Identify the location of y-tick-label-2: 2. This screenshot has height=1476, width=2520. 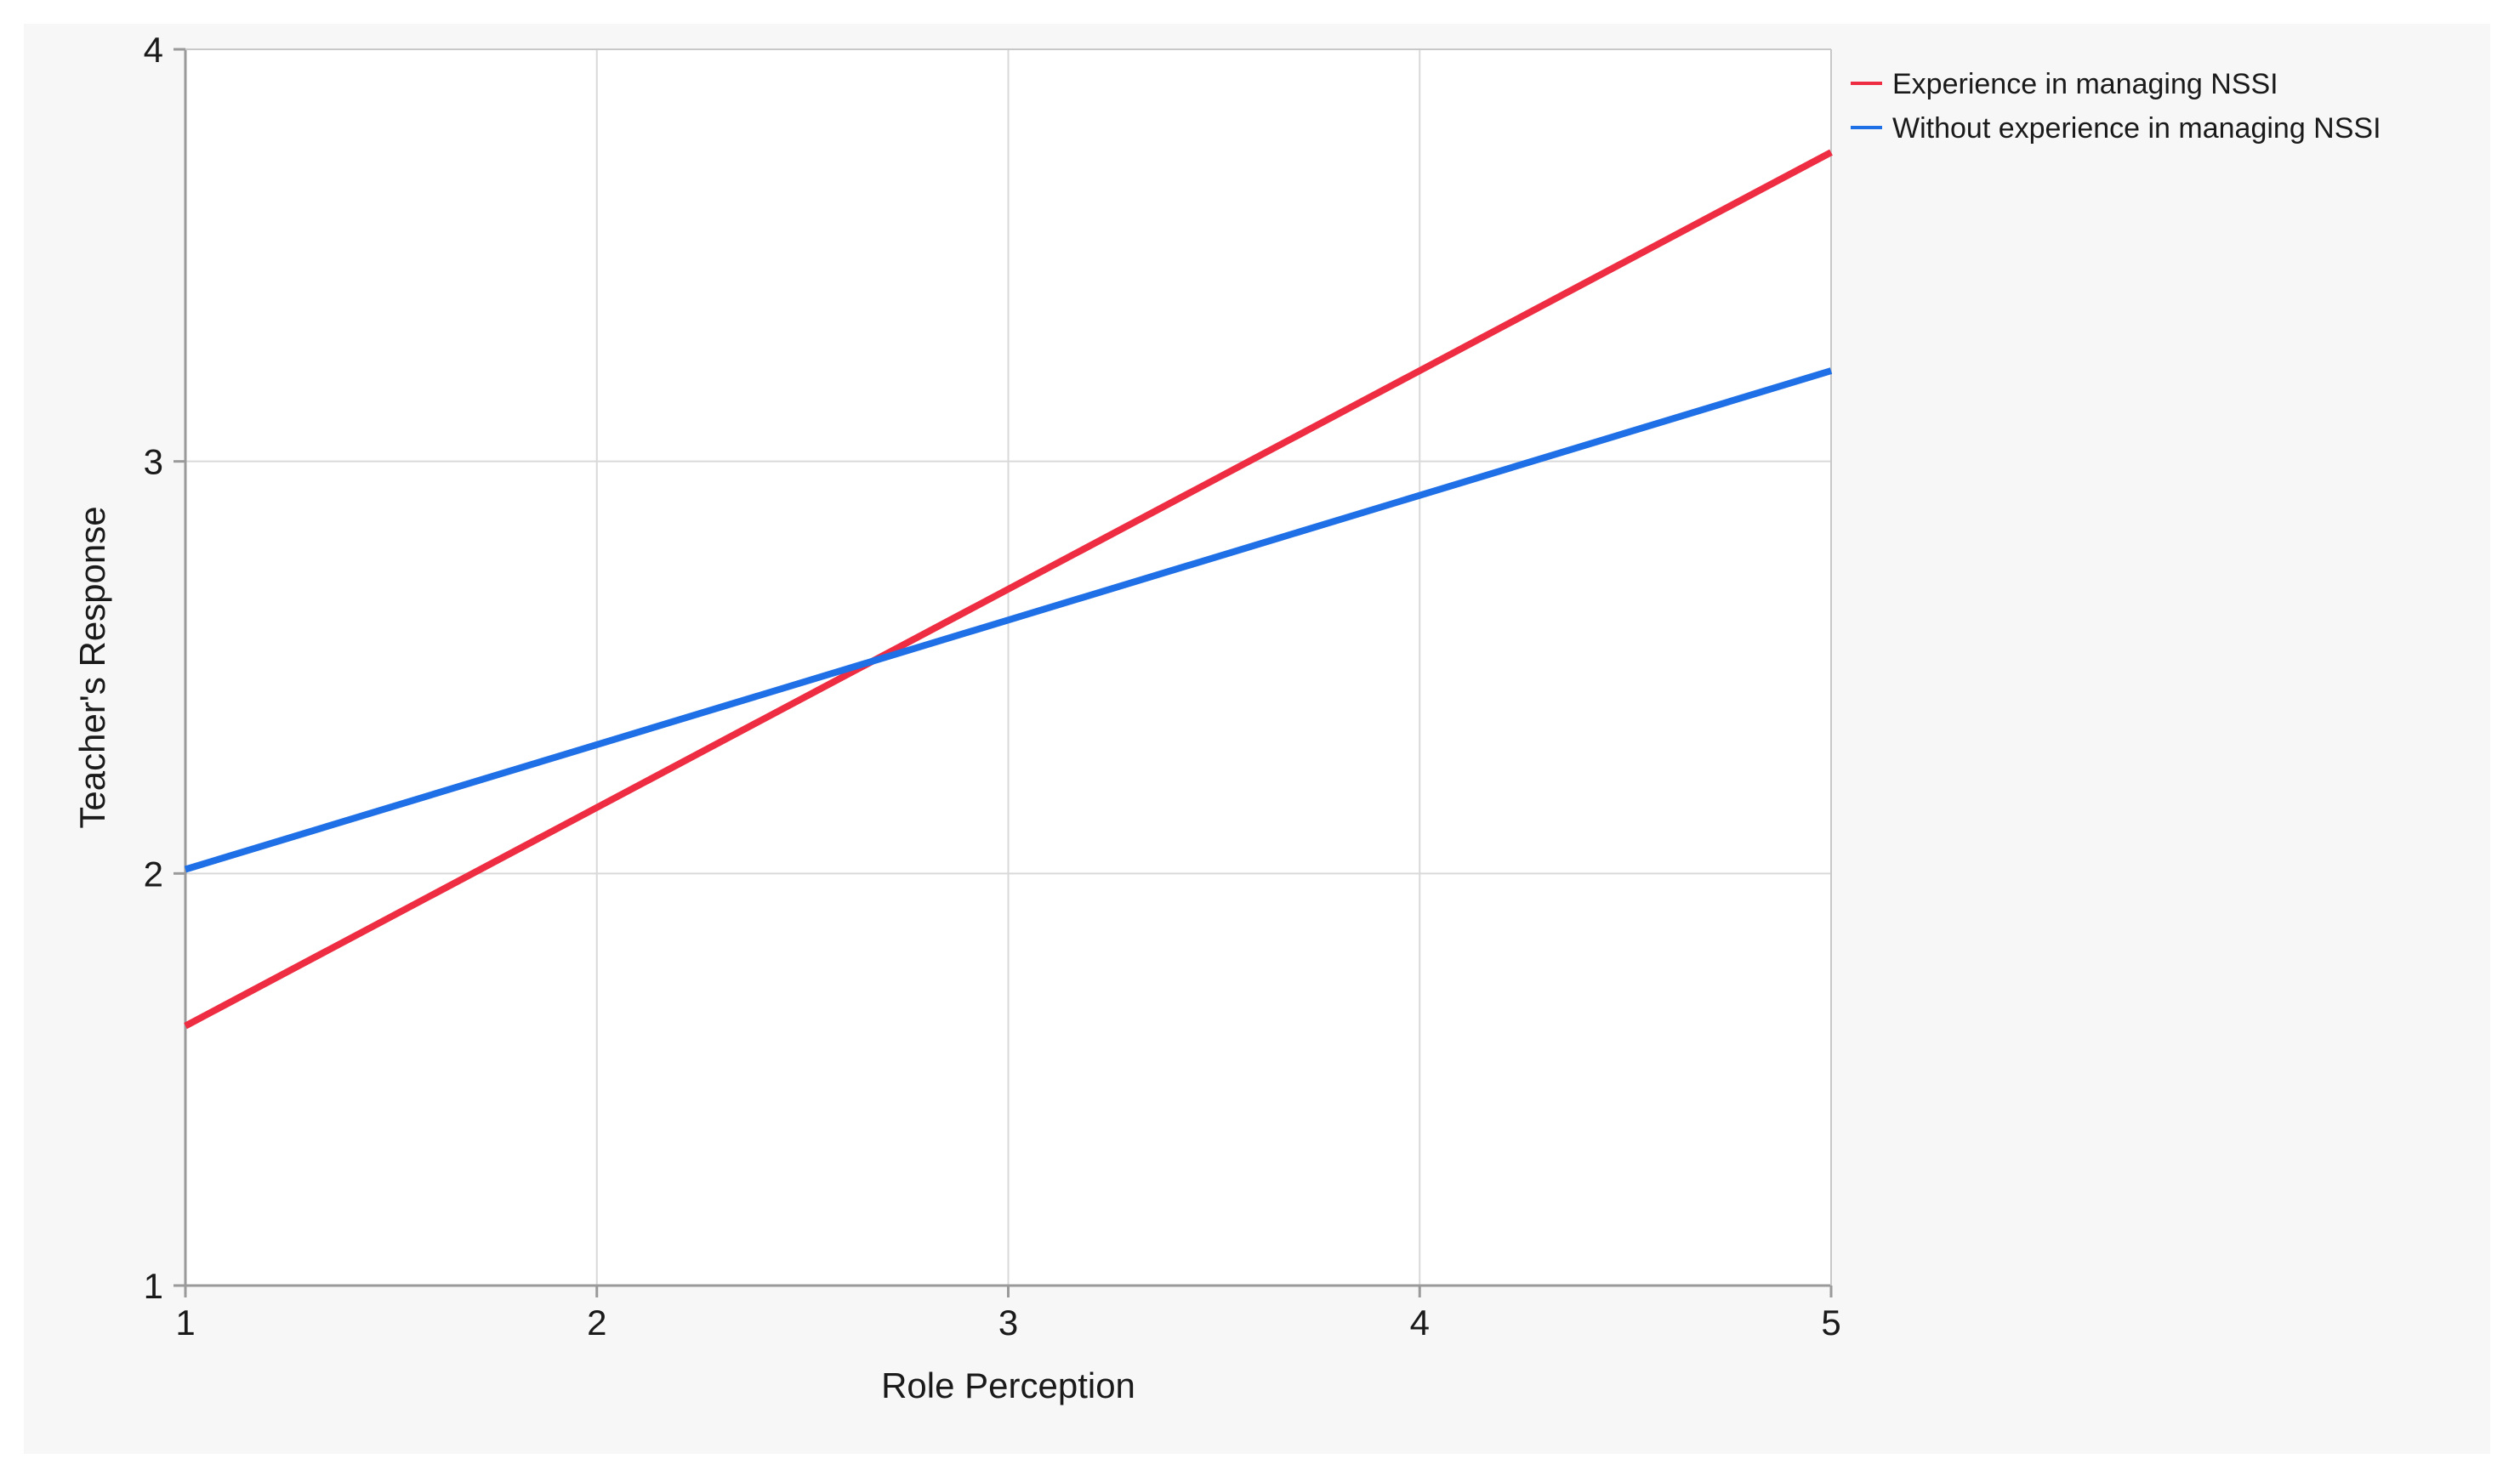
(153, 874).